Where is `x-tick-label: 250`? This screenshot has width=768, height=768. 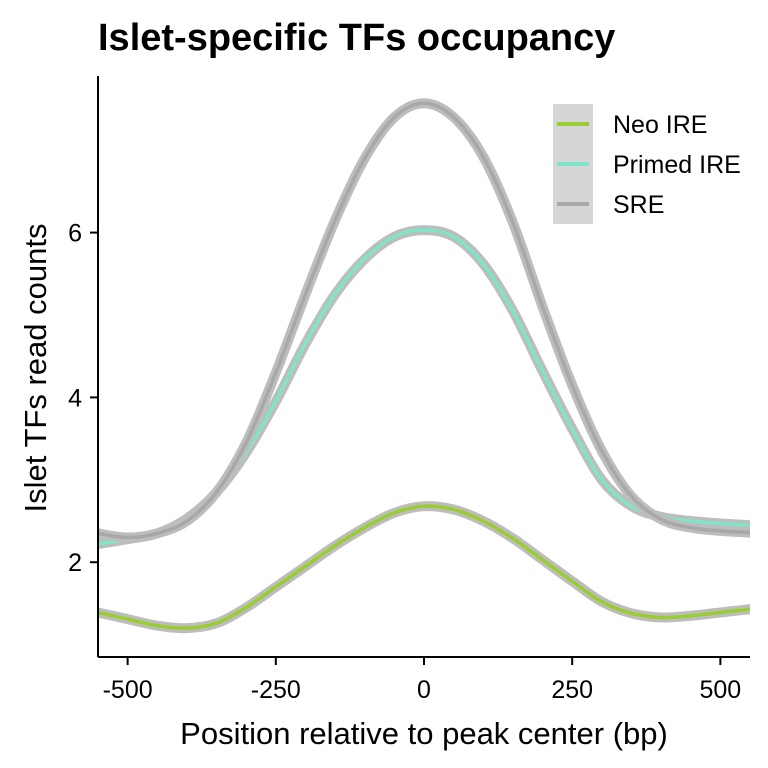
x-tick-label: 250 is located at coordinates (572, 690).